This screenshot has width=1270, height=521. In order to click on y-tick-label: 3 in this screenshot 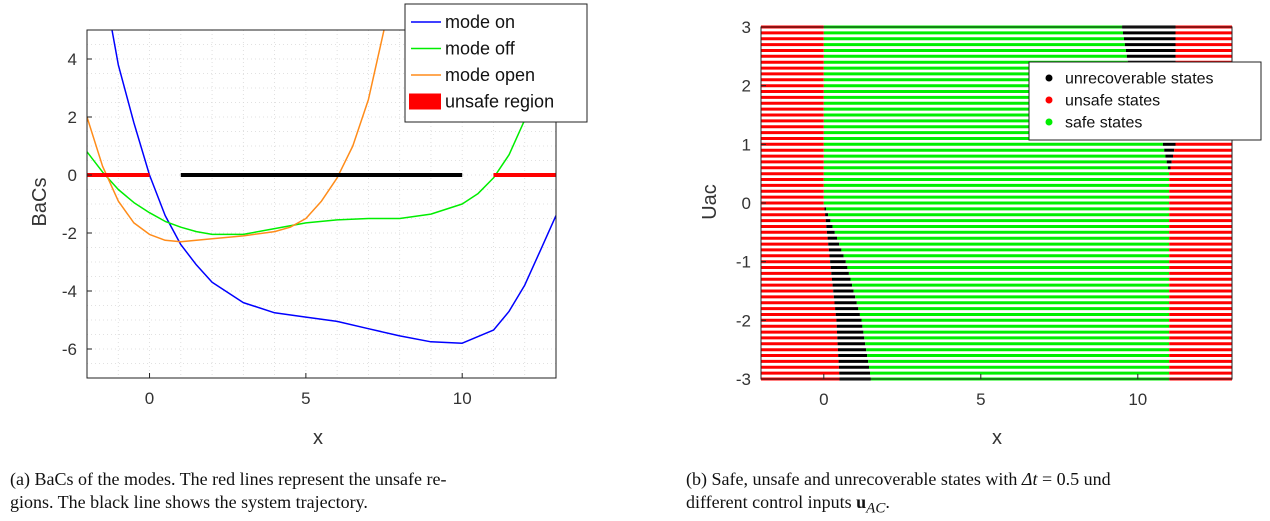, I will do `click(746, 27)`.